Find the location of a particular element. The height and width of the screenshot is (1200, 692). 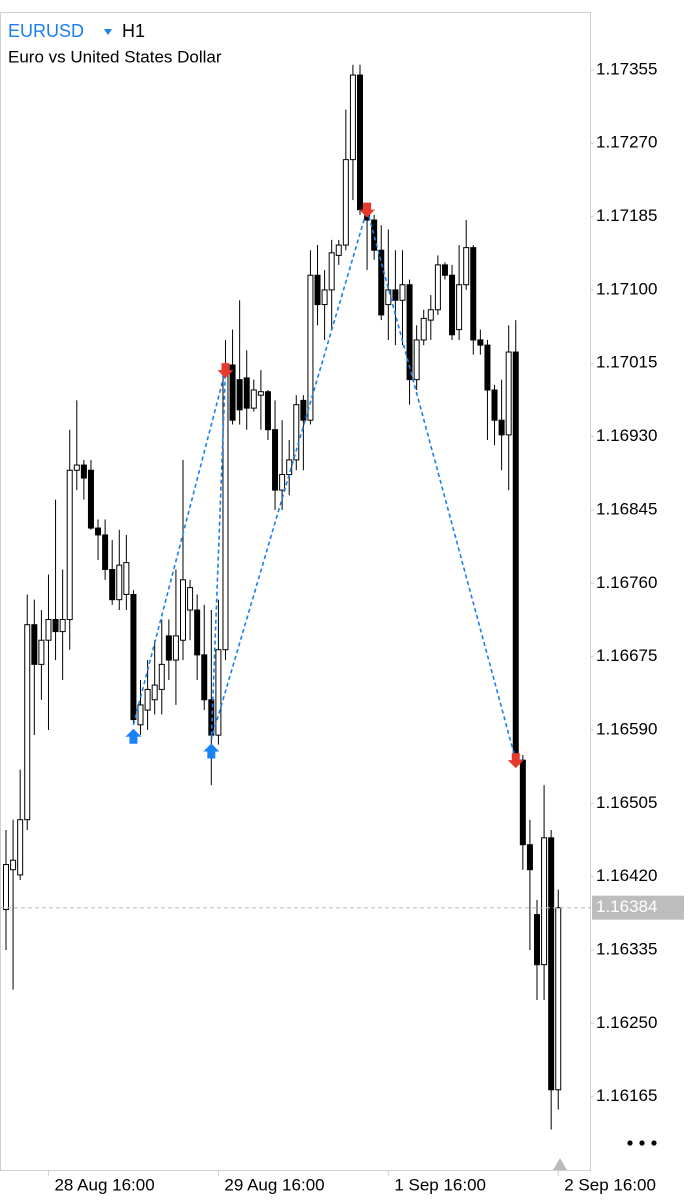

timeframe: H1 is located at coordinates (133, 31).